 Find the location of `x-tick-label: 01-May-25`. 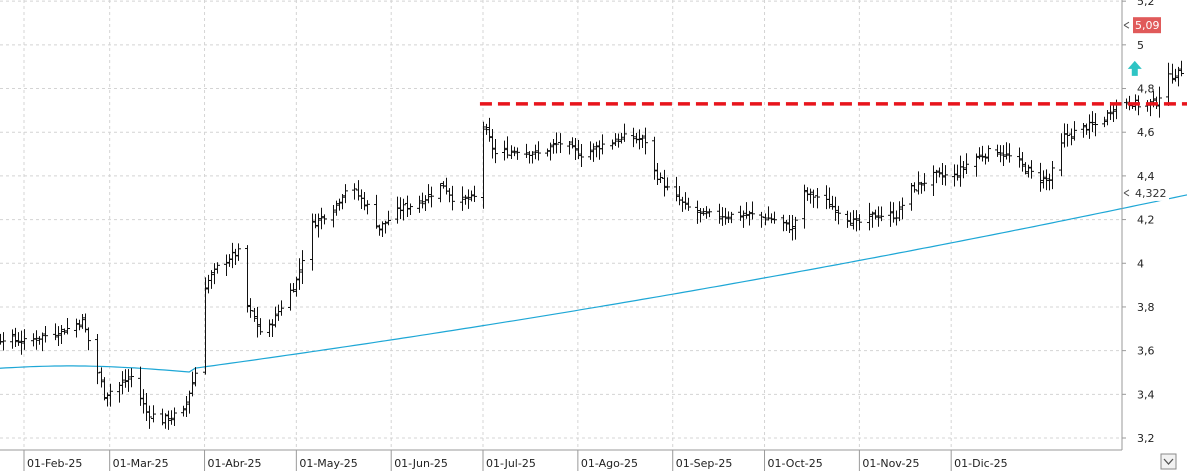

x-tick-label: 01-May-25 is located at coordinates (328, 463).